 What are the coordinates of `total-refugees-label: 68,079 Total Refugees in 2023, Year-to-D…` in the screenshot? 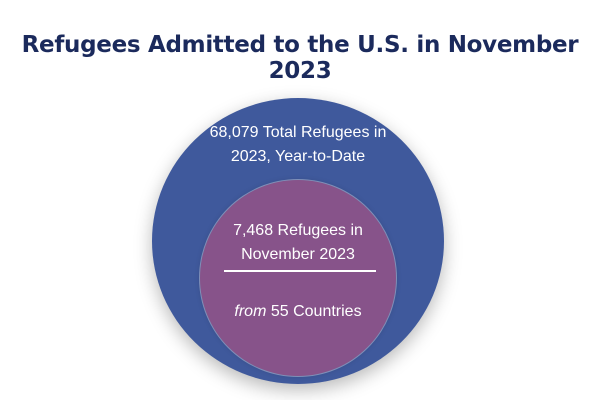 It's located at (298, 145).